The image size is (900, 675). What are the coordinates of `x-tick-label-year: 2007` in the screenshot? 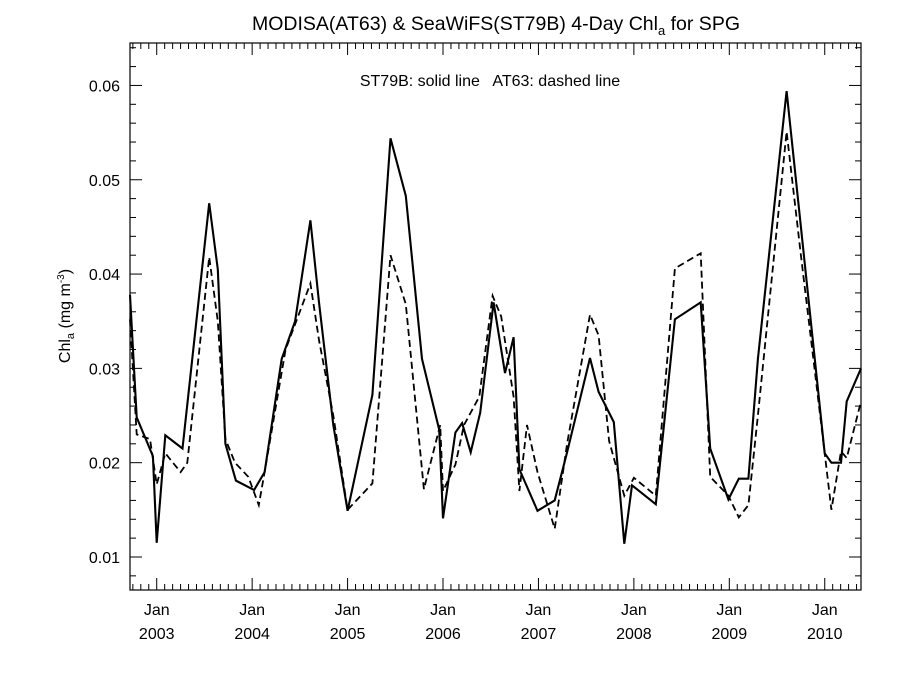 It's located at (539, 634).